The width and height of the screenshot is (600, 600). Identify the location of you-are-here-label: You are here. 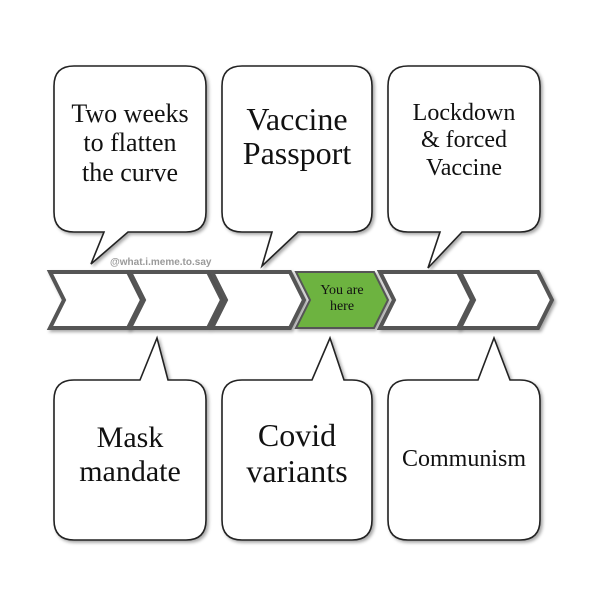
(342, 298).